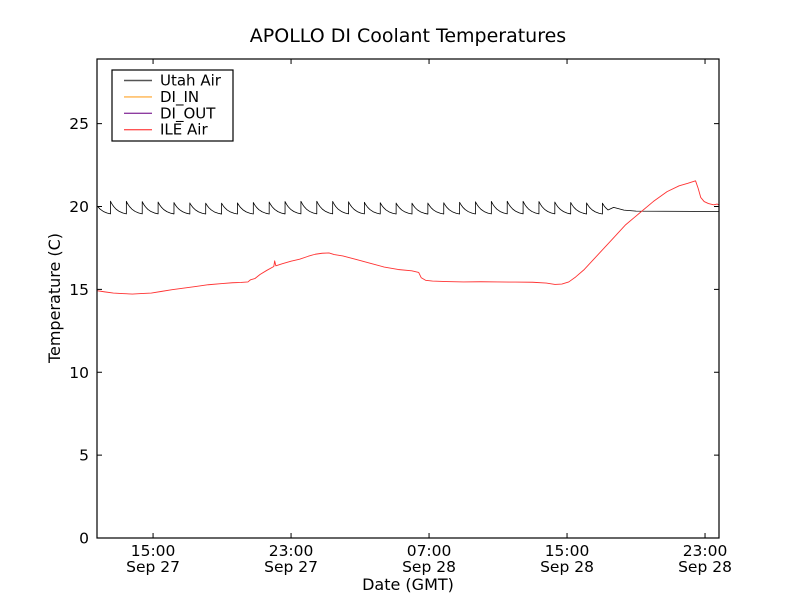 This screenshot has width=800, height=604. What do you see at coordinates (191, 81) in the screenshot?
I see `legend-label: Utah Air` at bounding box center [191, 81].